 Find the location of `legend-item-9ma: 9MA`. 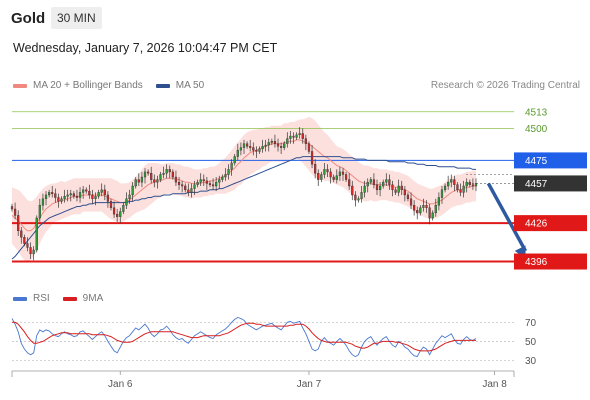

legend-item-9ma: 9MA is located at coordinates (83, 298).